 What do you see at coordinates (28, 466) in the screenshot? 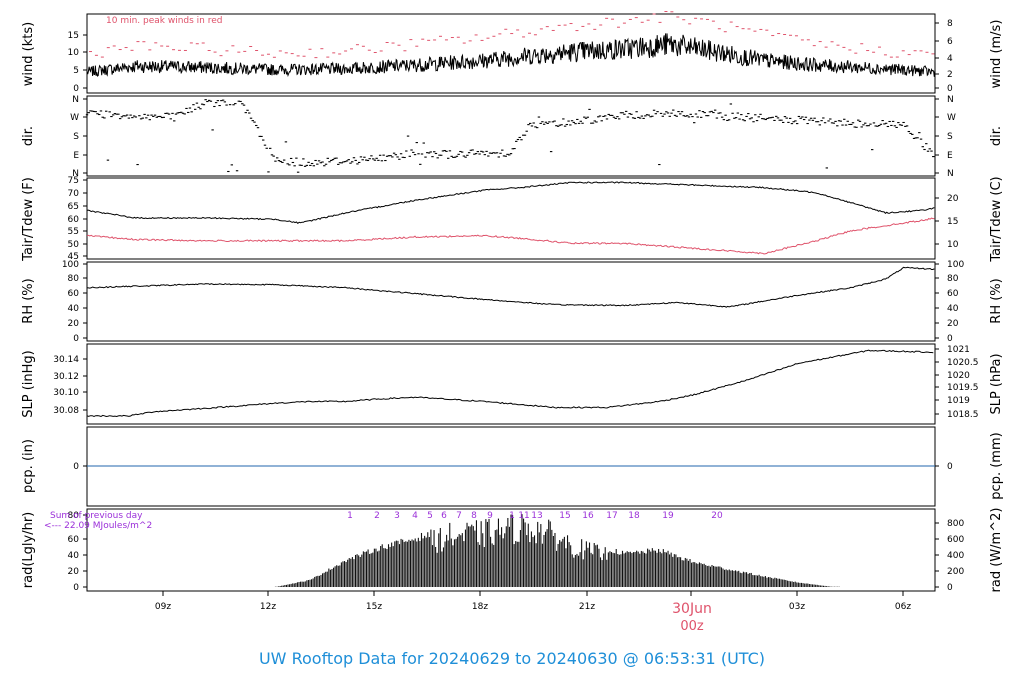
I see `ylabel-left-pcp: pcp. (in)` at bounding box center [28, 466].